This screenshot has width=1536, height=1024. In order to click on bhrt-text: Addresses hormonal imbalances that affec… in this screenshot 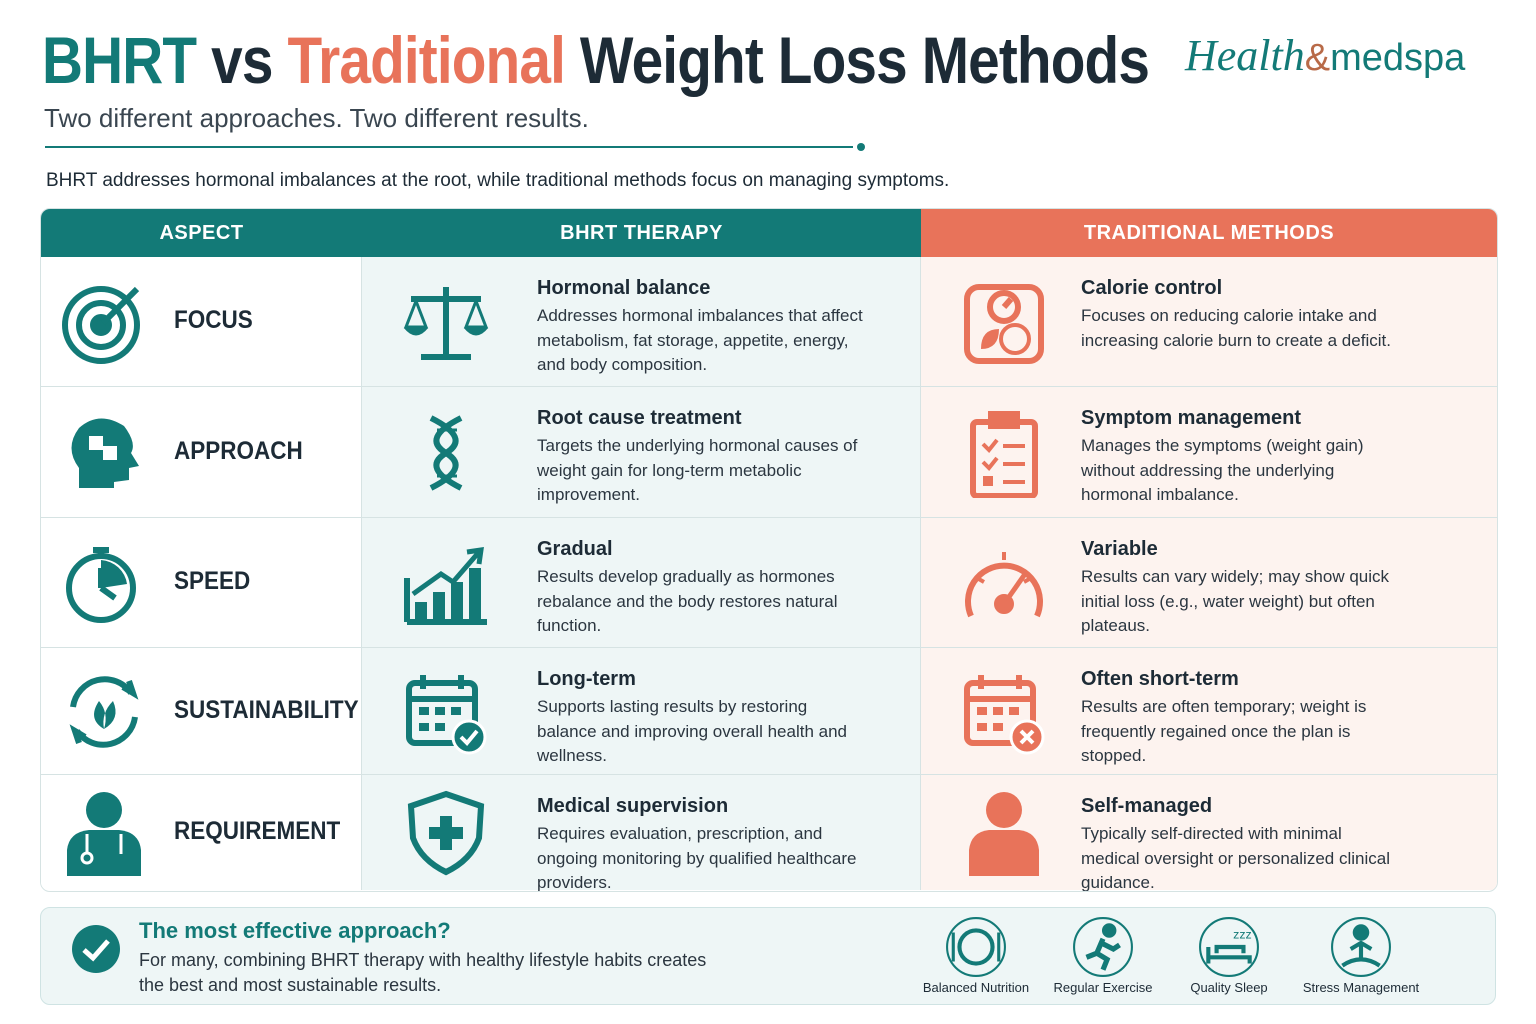, I will do `click(700, 340)`.